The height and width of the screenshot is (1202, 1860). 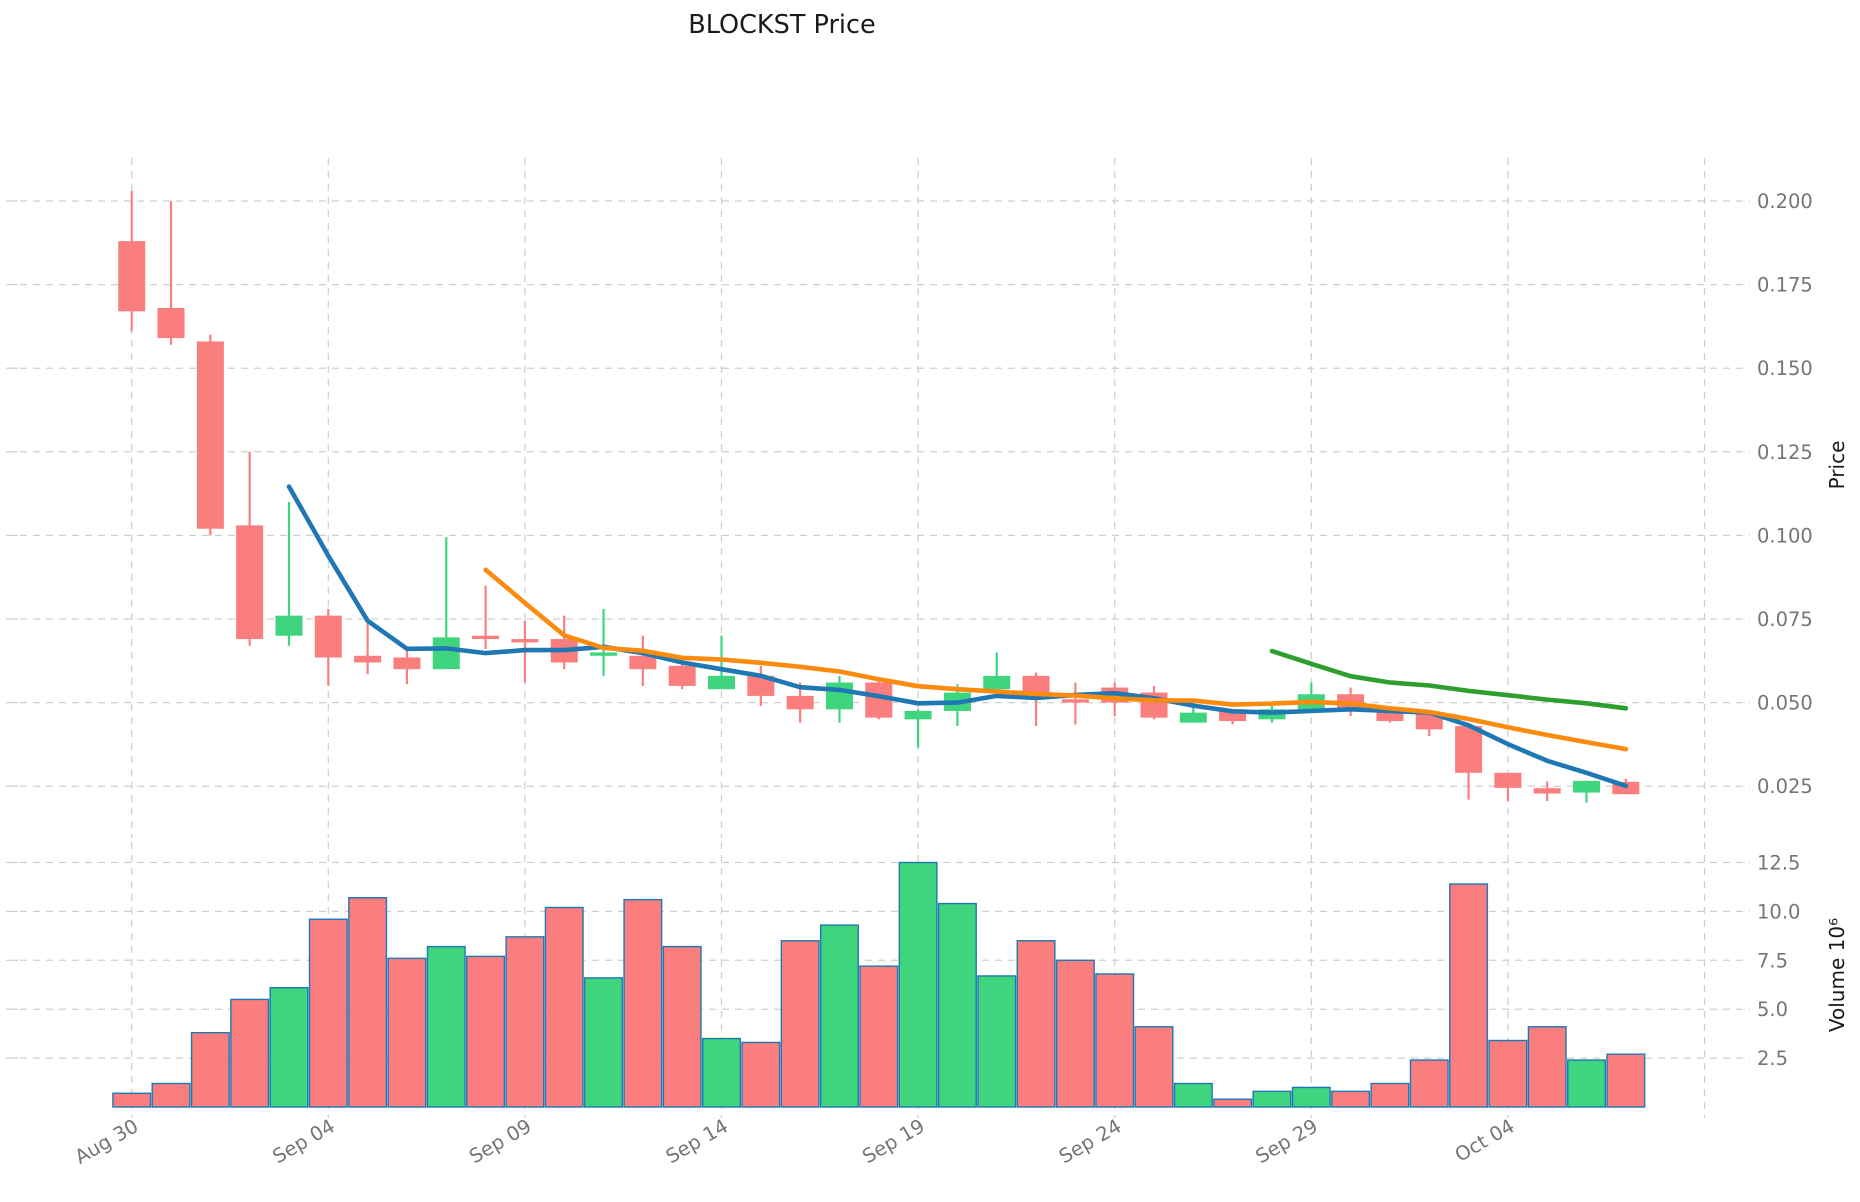 What do you see at coordinates (1785, 368) in the screenshot?
I see `price-tick-label: 0.150` at bounding box center [1785, 368].